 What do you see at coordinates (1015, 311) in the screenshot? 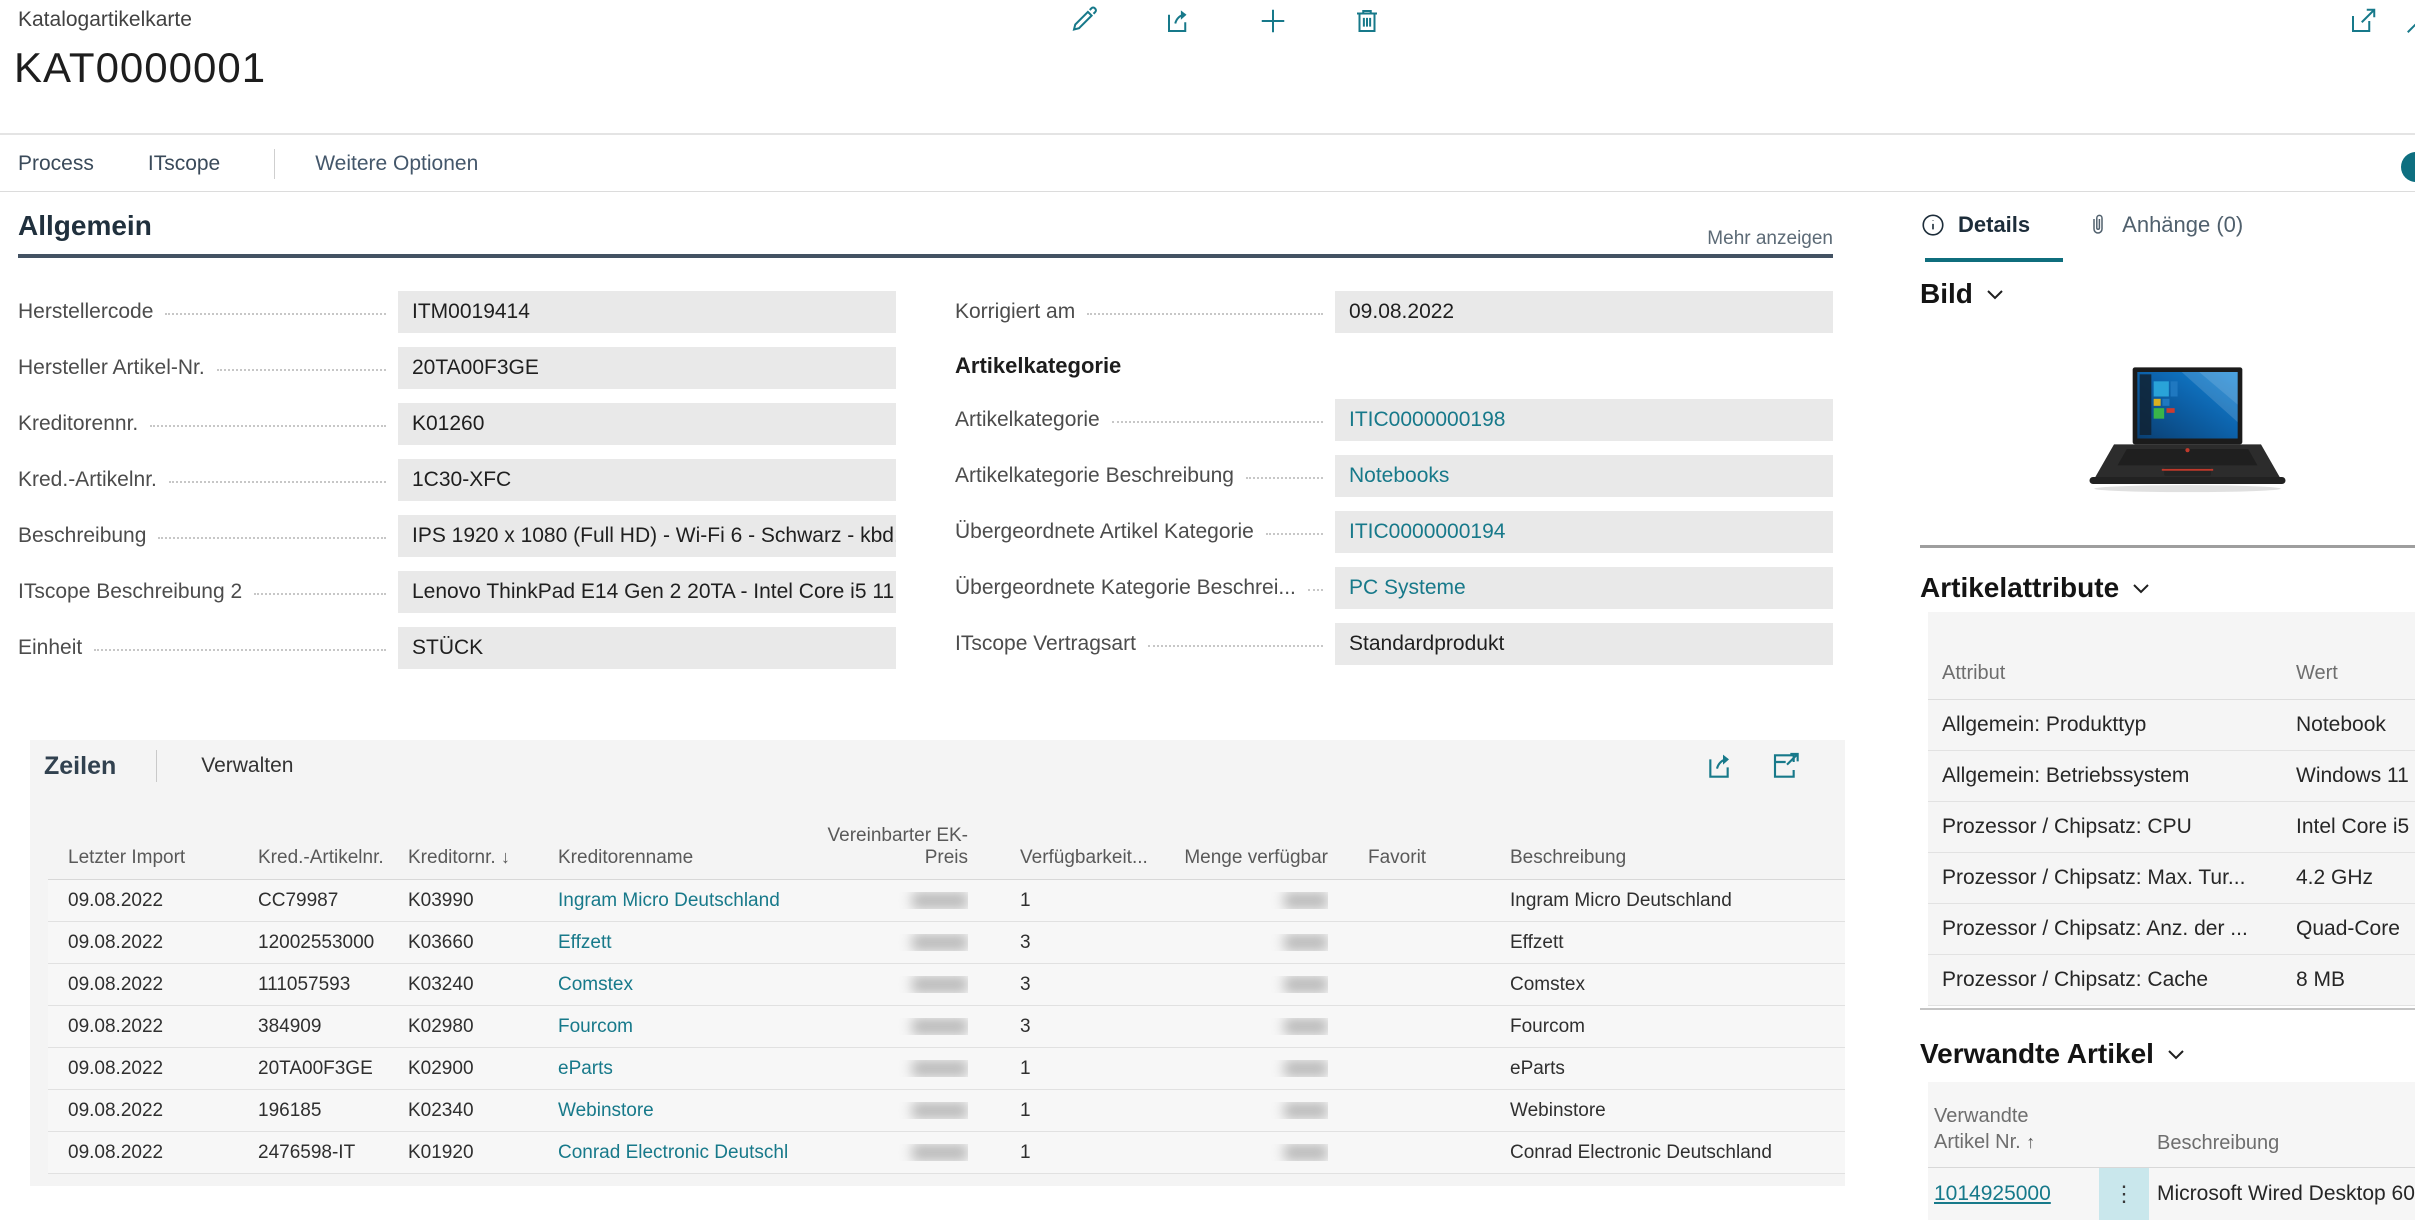
I see `field-label: Korrigiert am` at bounding box center [1015, 311].